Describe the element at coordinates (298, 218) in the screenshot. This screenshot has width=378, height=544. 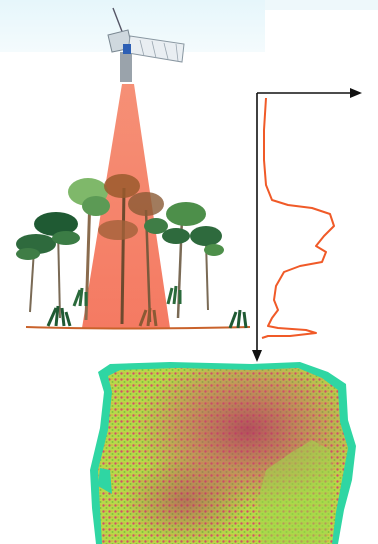
I see `lidar-waveform` at that location.